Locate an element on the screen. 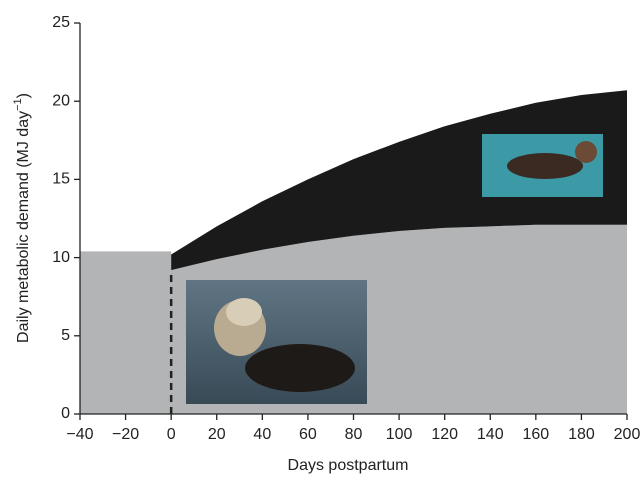 This screenshot has height=481, width=644. x-axis-label: Days postpartum is located at coordinates (348, 465).